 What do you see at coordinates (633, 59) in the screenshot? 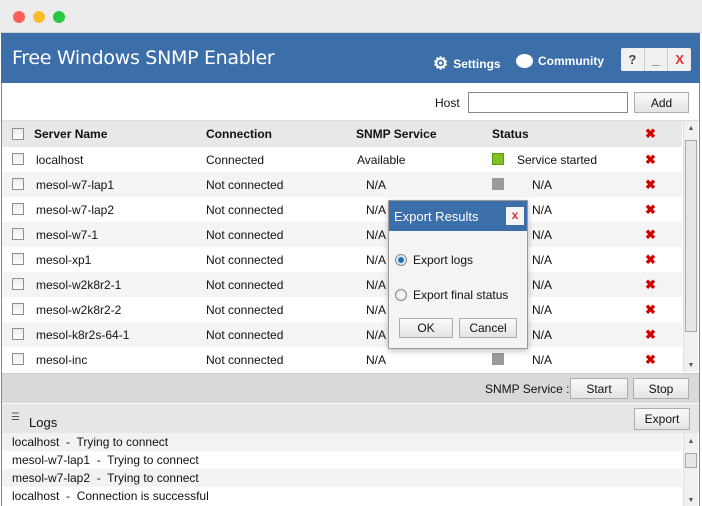
I see `help-button: ?` at bounding box center [633, 59].